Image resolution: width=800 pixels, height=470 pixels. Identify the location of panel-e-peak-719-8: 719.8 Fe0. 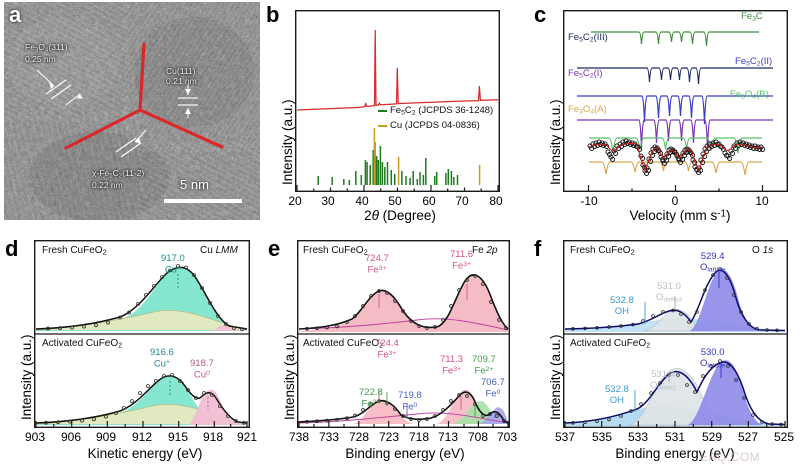
(410, 401).